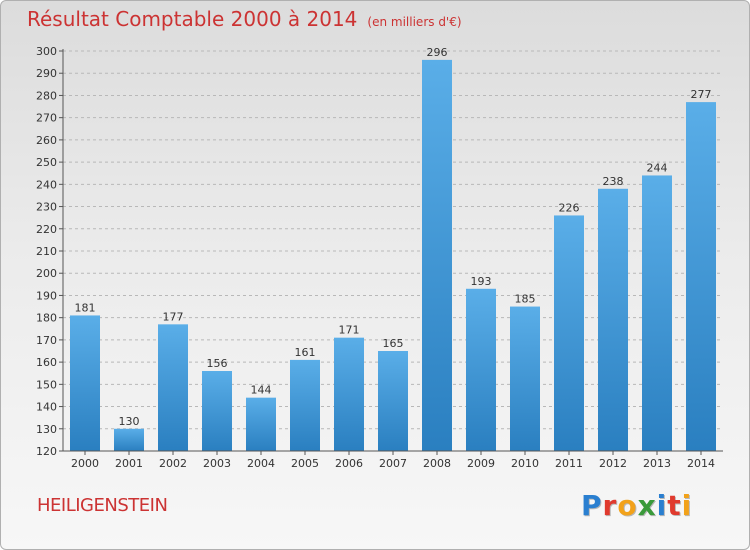 The image size is (750, 550). I want to click on x-tick-label: 2007, so click(393, 463).